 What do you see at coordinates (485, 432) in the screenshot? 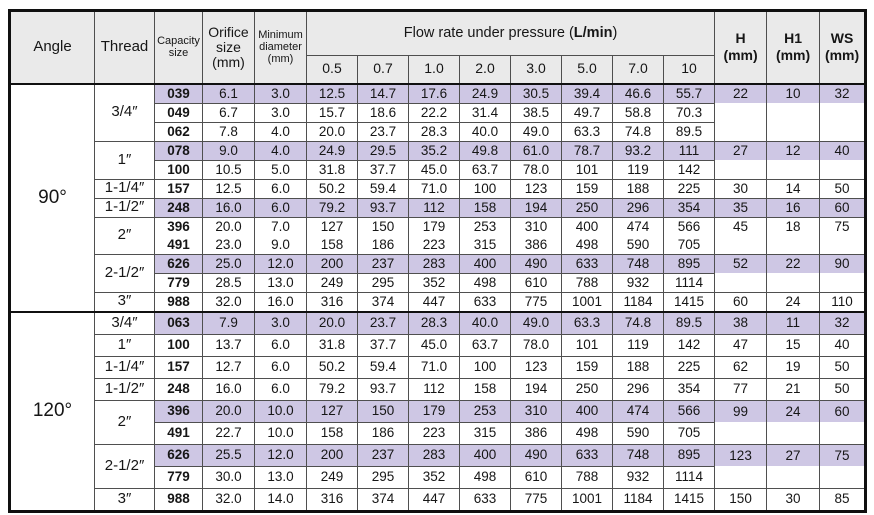
I see `flow-cell-2.0: 315` at bounding box center [485, 432].